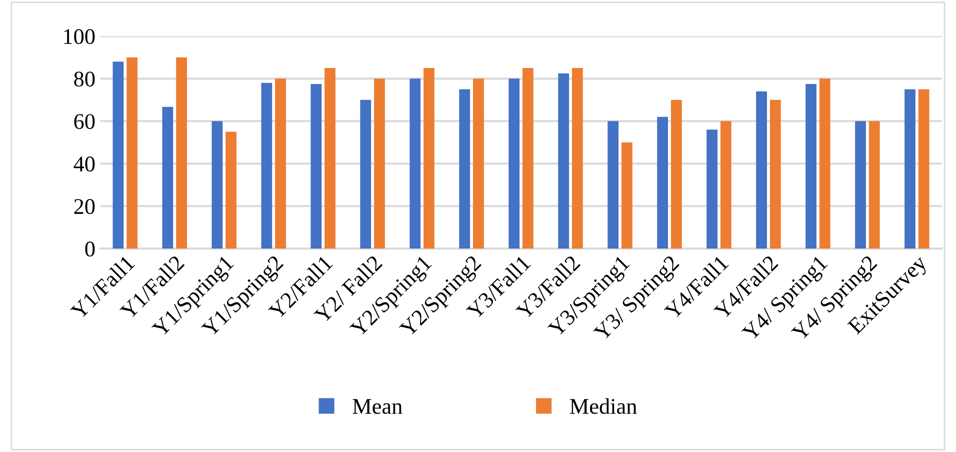  What do you see at coordinates (79, 36) in the screenshot?
I see `y-tick-label: 100` at bounding box center [79, 36].